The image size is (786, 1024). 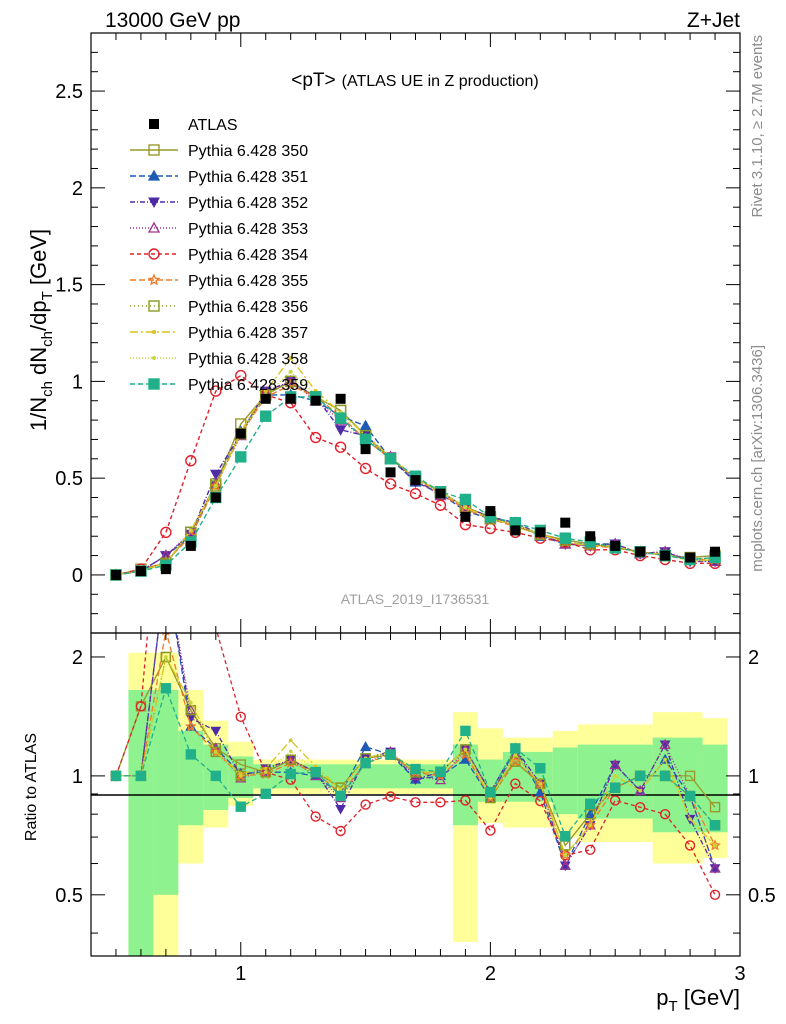 What do you see at coordinates (77, 576) in the screenshot?
I see `tick-label: 0` at bounding box center [77, 576].